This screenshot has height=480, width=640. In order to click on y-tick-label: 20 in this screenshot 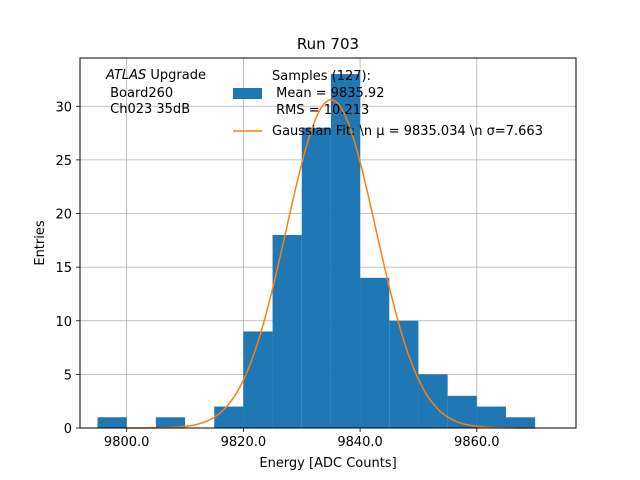, I will do `click(63, 215)`.